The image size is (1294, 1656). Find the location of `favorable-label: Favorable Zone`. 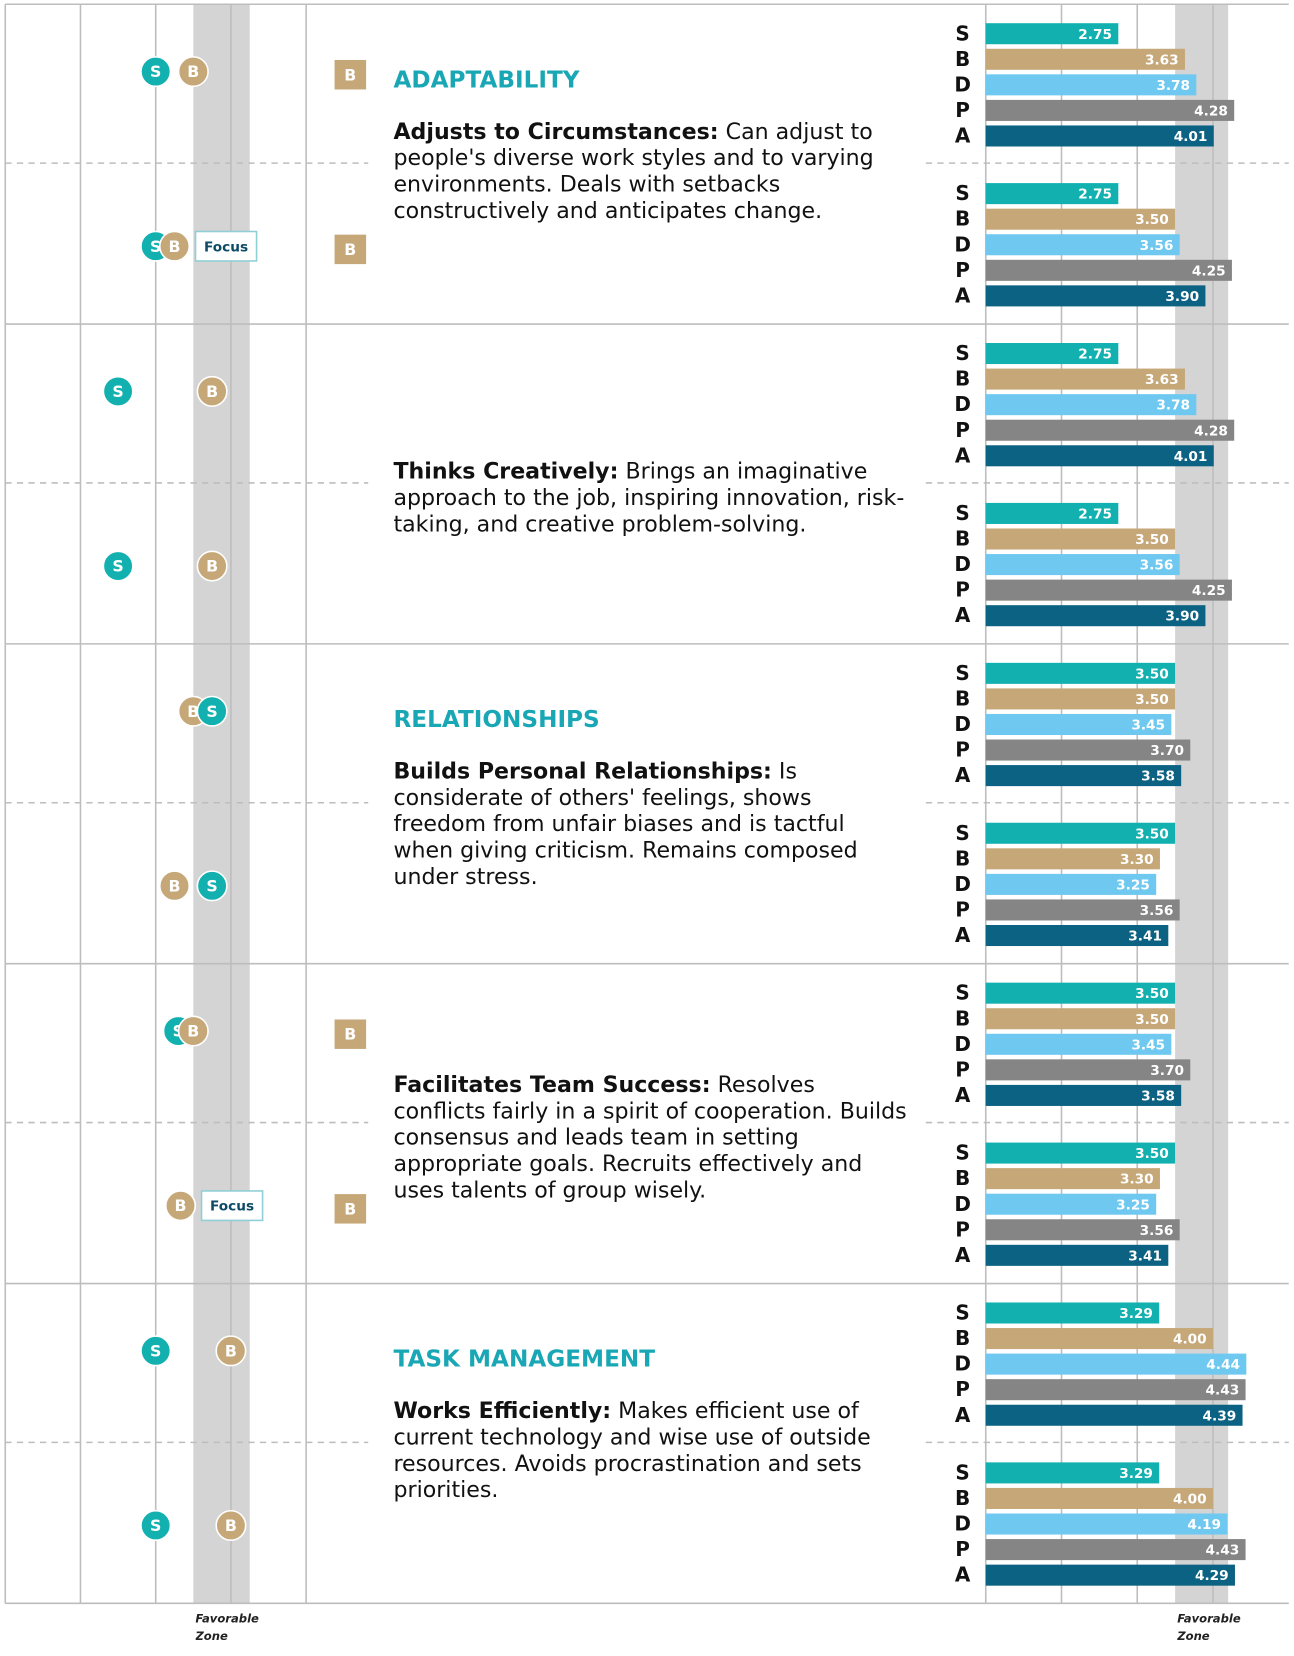

favorable-label: Favorable Zone is located at coordinates (1209, 1627).